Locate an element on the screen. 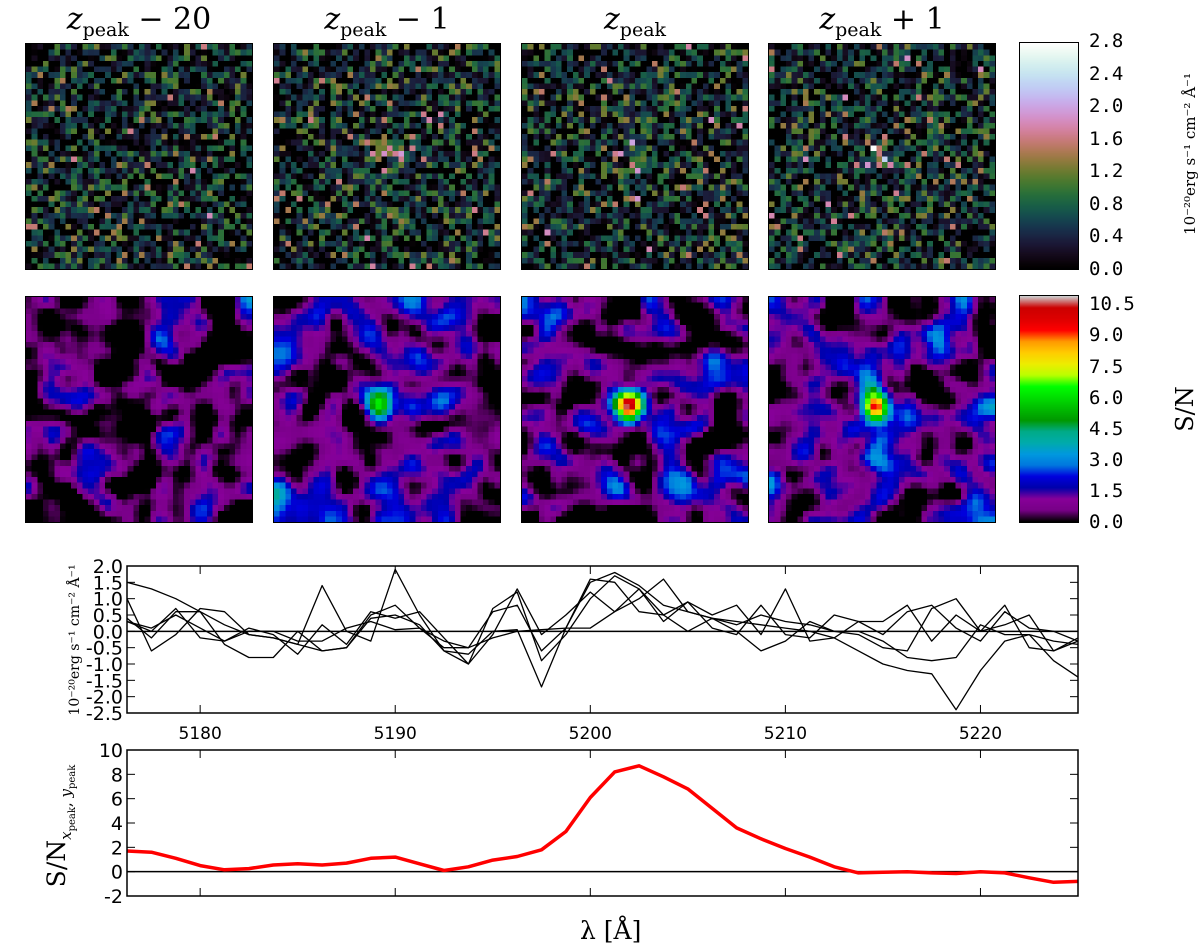 This screenshot has height=946, width=1200. y-tick-label: -2.5 is located at coordinates (104, 714).